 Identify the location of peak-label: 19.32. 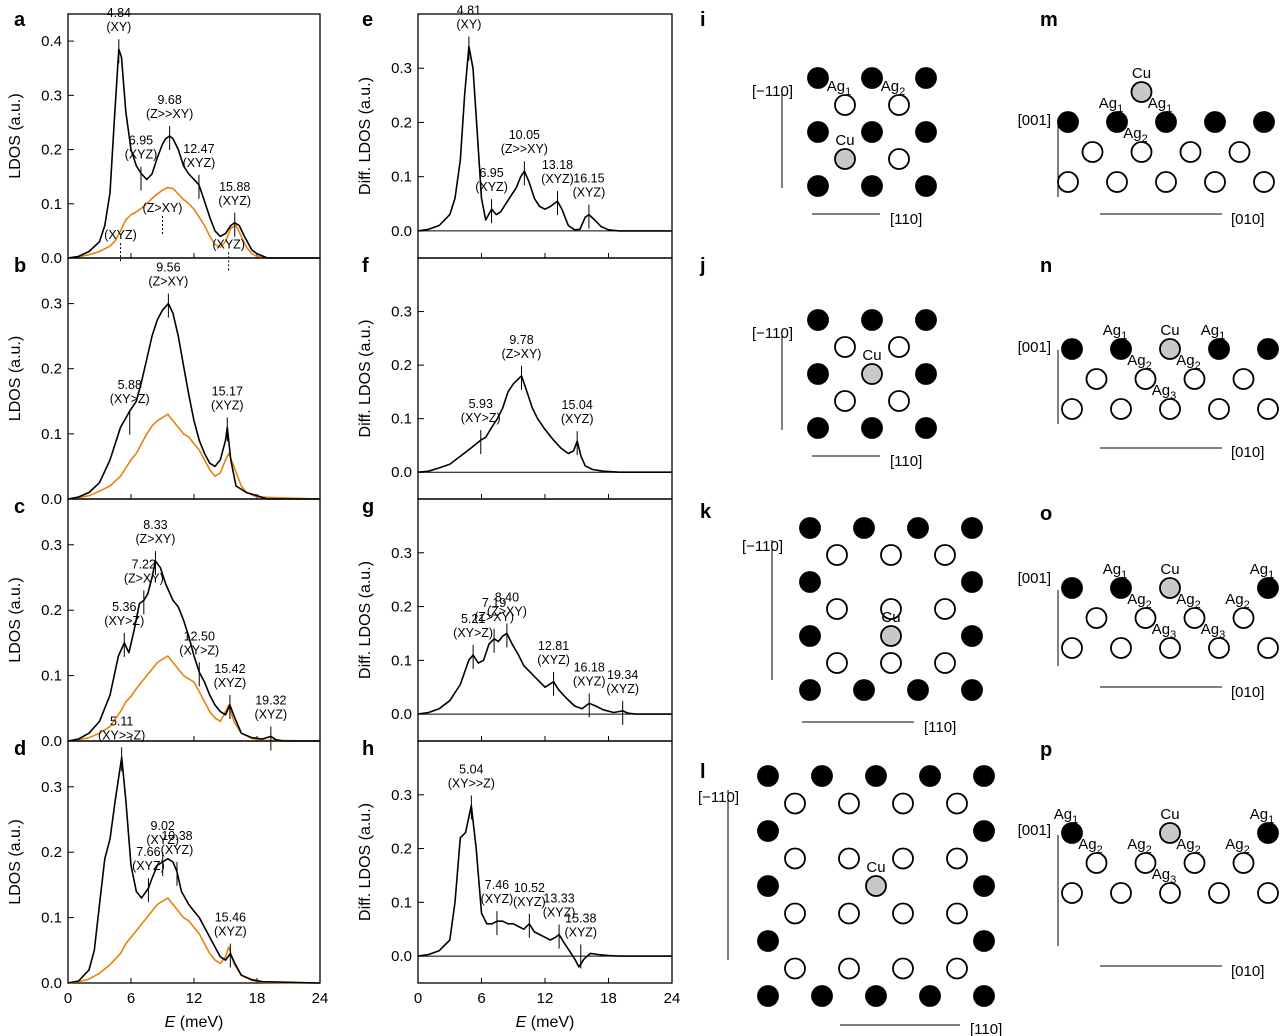
(270, 700).